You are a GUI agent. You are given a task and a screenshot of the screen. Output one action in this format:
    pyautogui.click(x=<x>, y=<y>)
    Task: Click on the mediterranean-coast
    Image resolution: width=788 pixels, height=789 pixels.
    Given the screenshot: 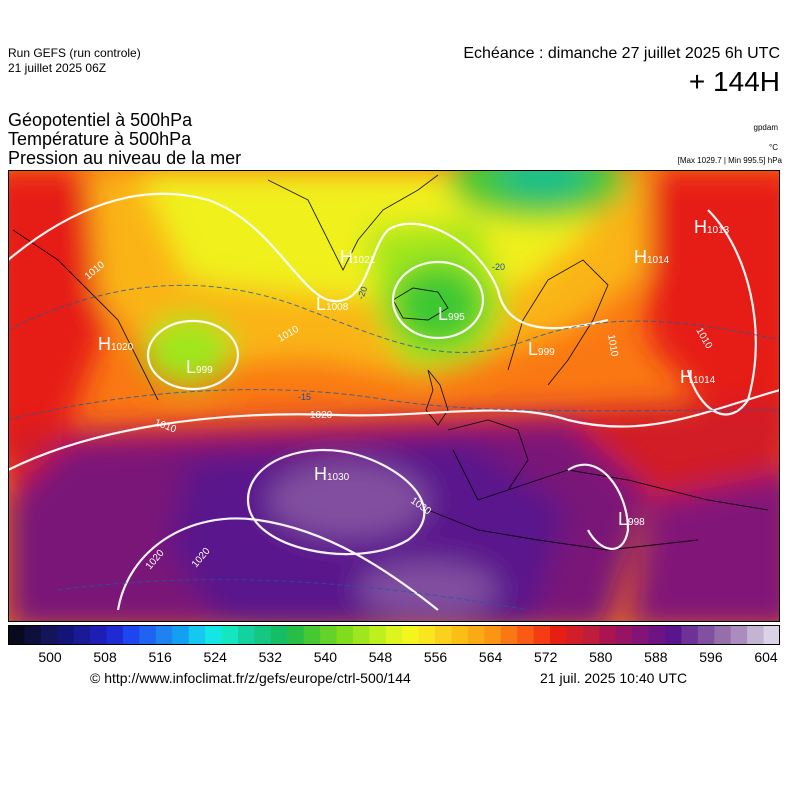 What is the action you would take?
    pyautogui.click(x=638, y=490)
    